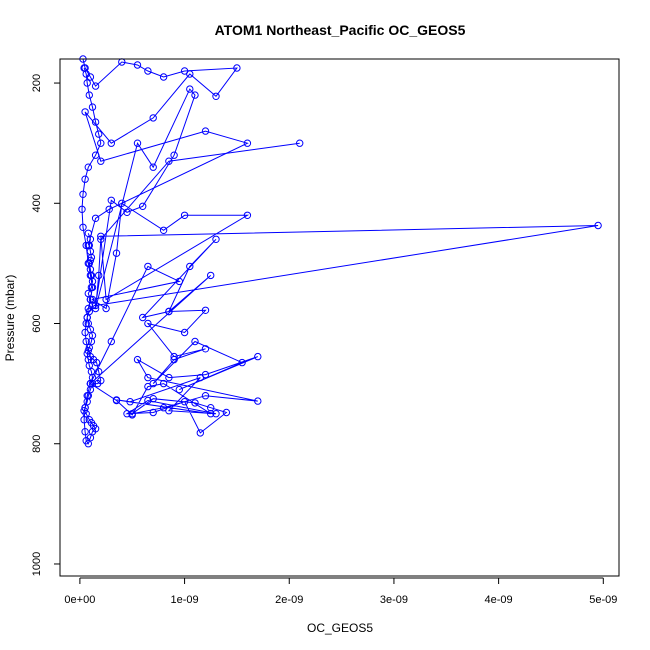 This screenshot has height=650, width=650. What do you see at coordinates (37, 444) in the screenshot?
I see `y-tick-label: 800` at bounding box center [37, 444].